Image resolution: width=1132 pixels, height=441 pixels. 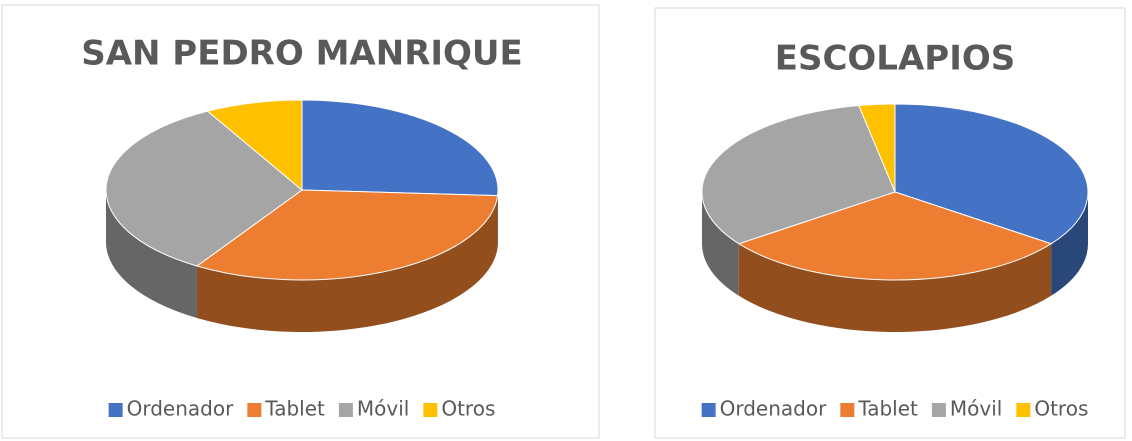 What do you see at coordinates (302, 54) in the screenshot?
I see `chart-title: SAN PEDRO MANRIQUE` at bounding box center [302, 54].